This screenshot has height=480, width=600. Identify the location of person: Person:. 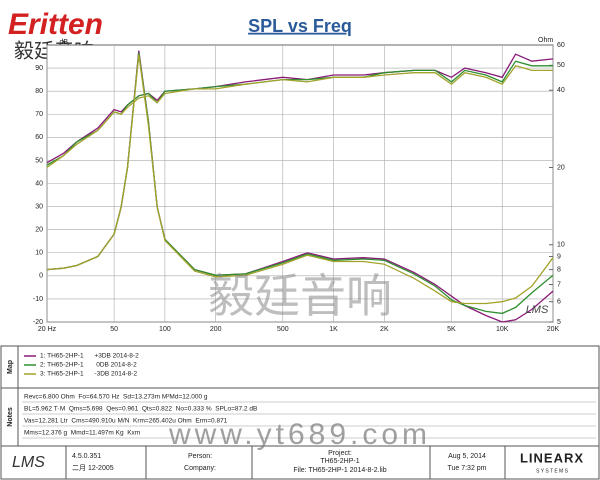
(200, 456).